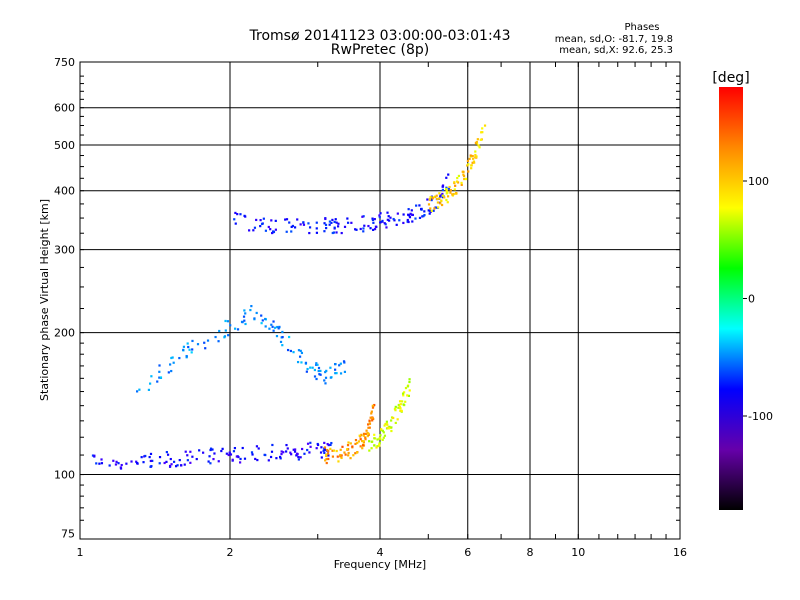 The height and width of the screenshot is (600, 800). I want to click on colorbar, so click(731, 298).